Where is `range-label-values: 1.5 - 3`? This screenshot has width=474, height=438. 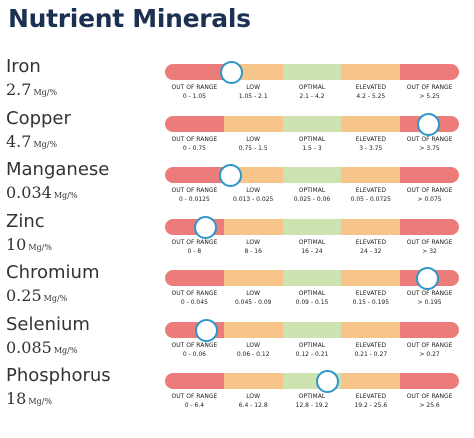
range-label-values: 1.5 - 3 is located at coordinates (312, 148).